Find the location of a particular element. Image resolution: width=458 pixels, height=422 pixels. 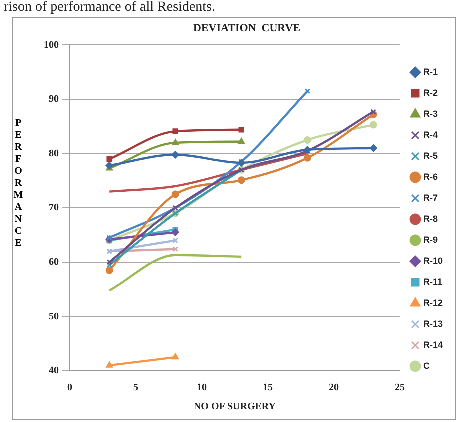

x-axis-title: NO OF SURGERY is located at coordinates (235, 407).